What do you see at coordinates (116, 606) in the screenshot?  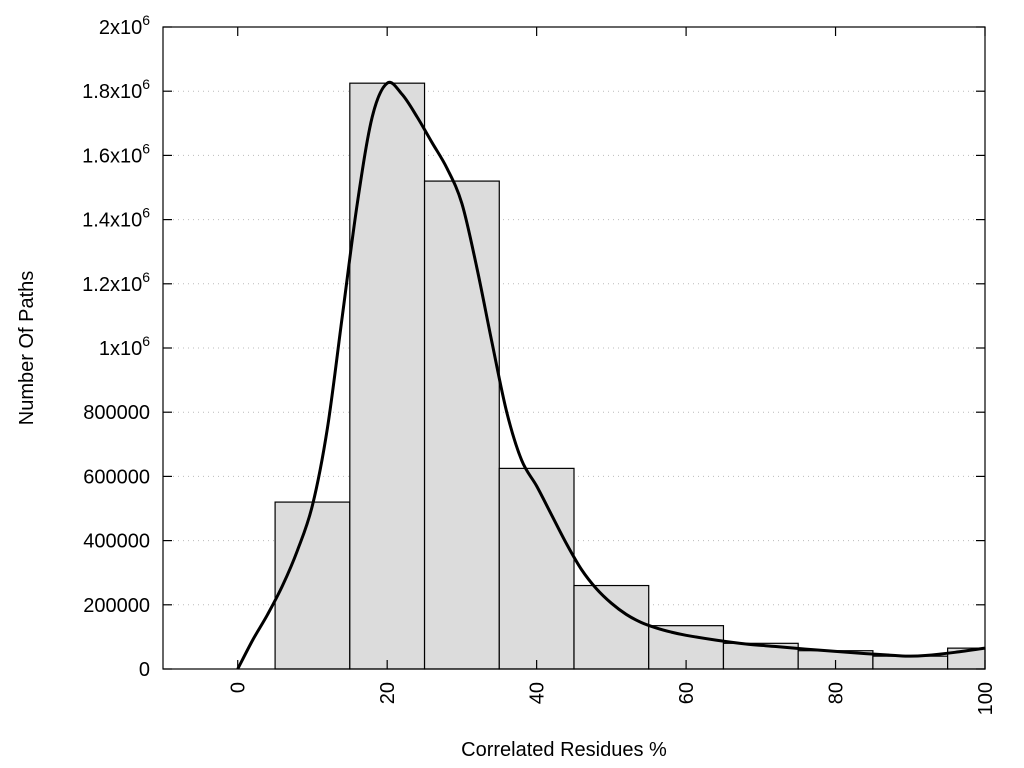 I see `y-tick-label: 200000` at bounding box center [116, 606].